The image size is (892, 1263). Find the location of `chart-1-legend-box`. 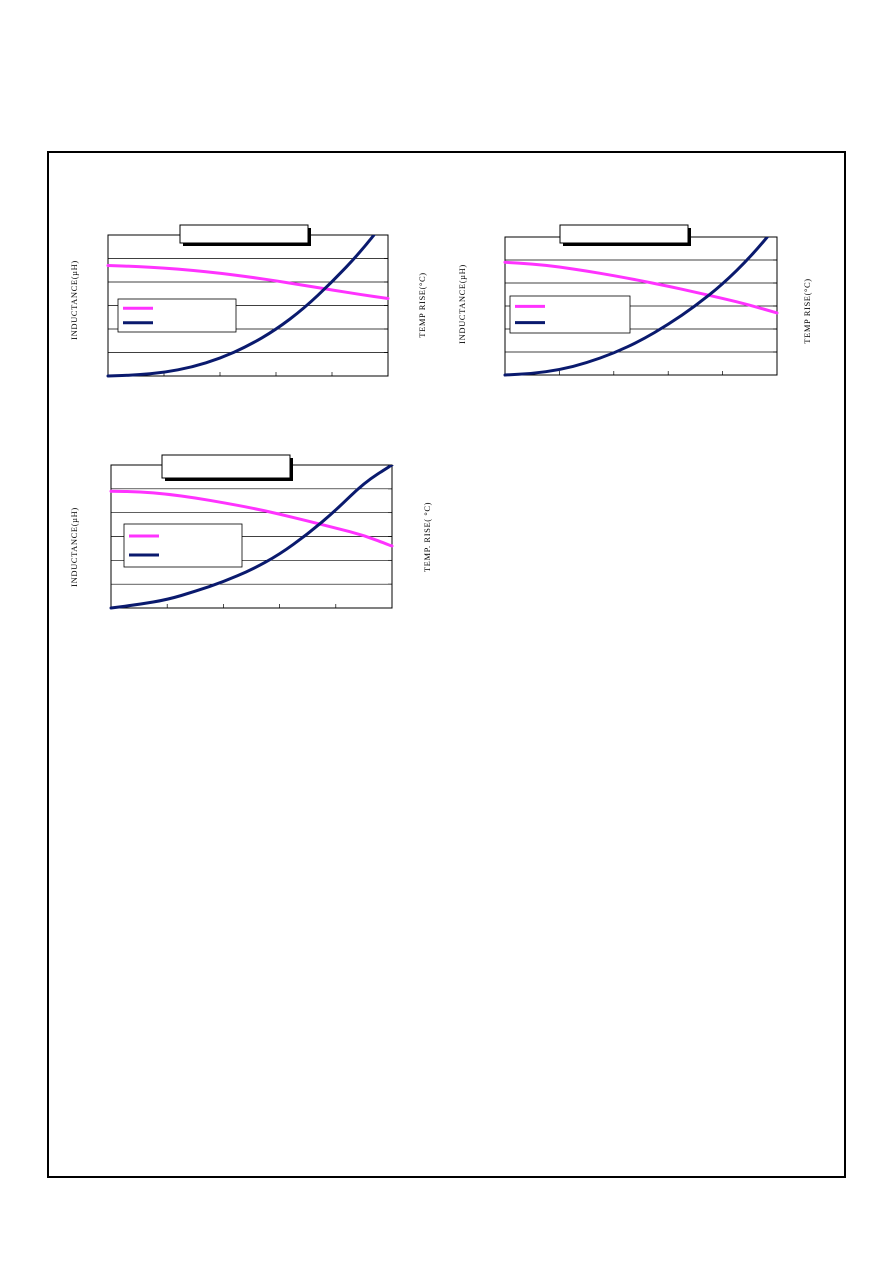

chart-1-legend-box is located at coordinates (177, 315).